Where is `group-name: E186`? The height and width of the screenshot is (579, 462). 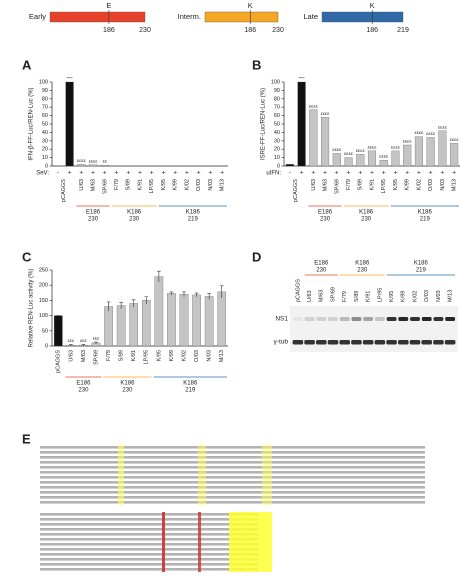 group-name: E186 is located at coordinates (93, 213).